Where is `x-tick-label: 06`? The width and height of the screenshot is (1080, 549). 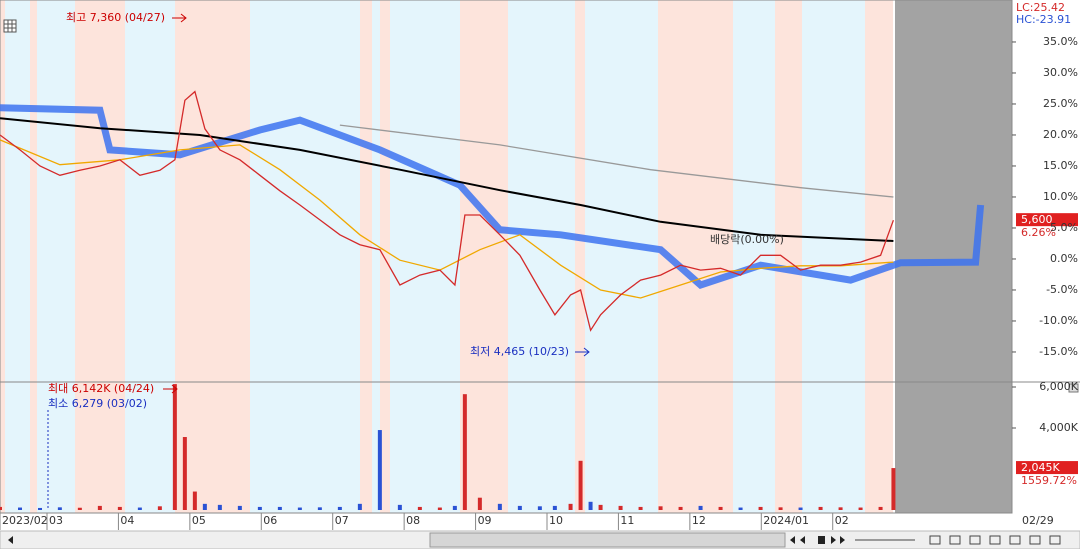 x-tick-label: 06 is located at coordinates (270, 520).